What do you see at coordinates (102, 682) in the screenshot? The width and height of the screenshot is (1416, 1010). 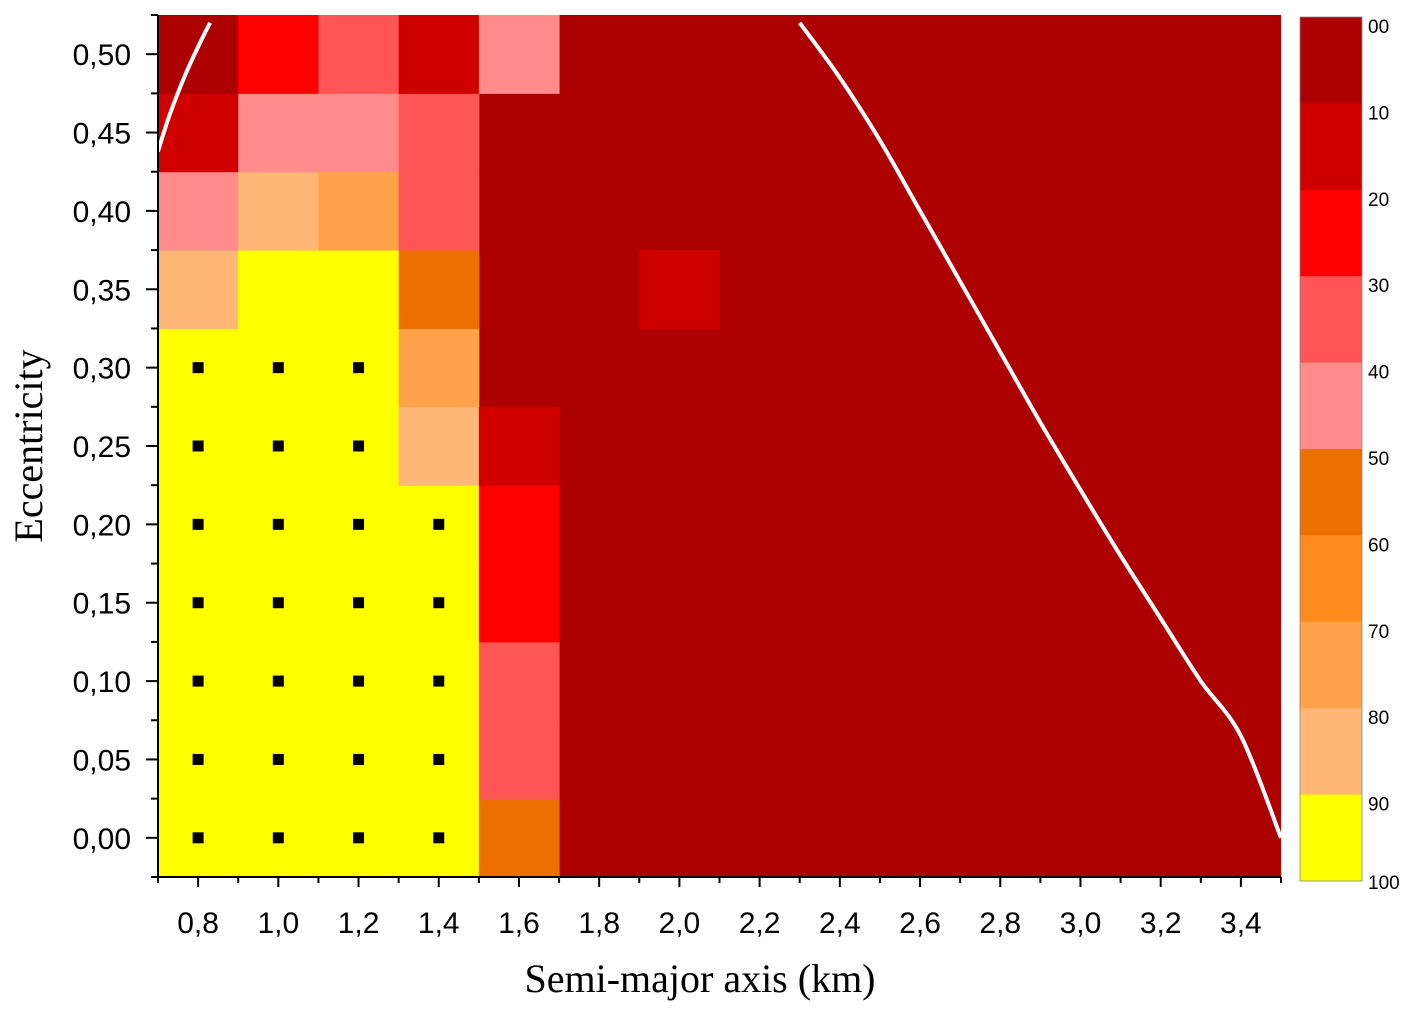 I see `y-tick-label: 0,10` at bounding box center [102, 682].